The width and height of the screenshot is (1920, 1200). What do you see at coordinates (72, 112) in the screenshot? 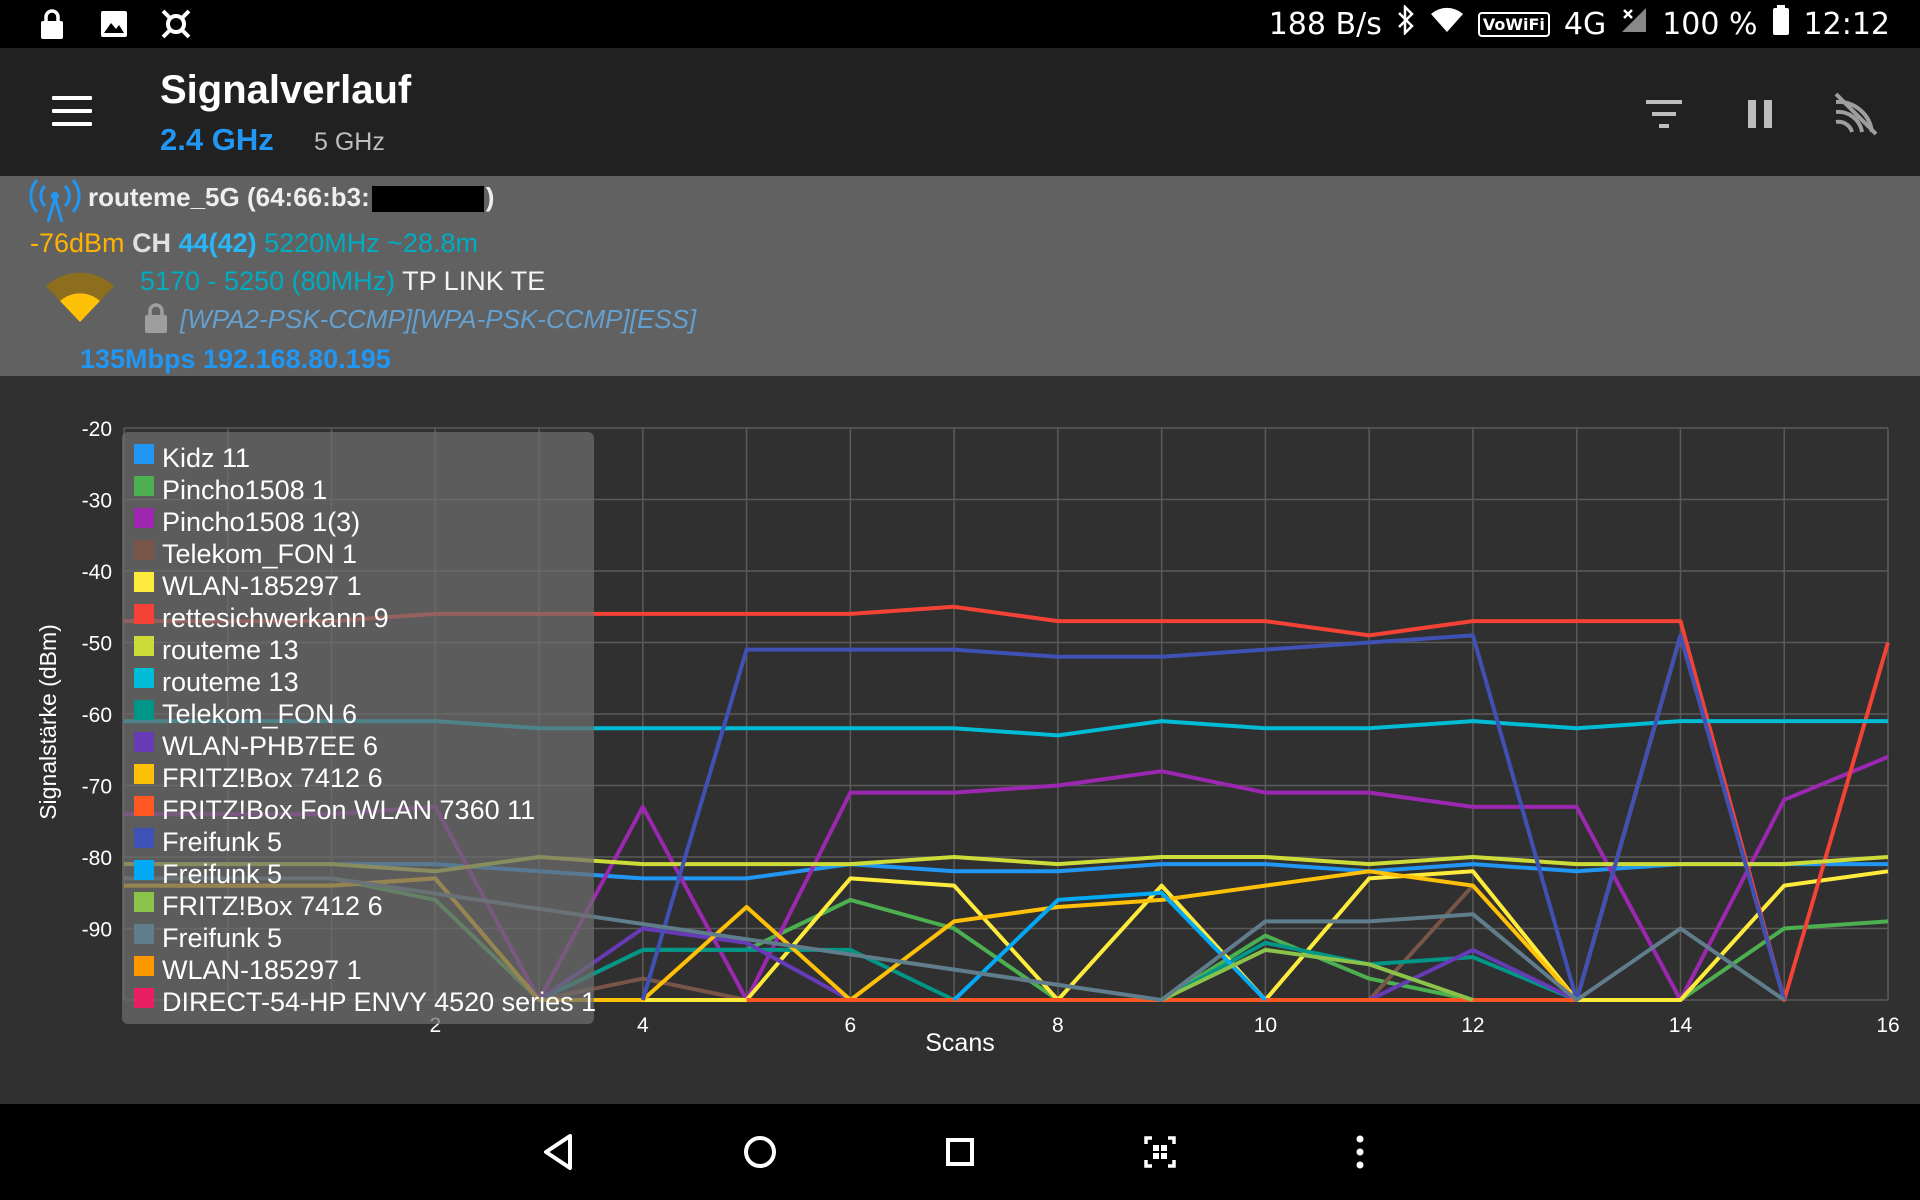
I see `menu-button` at bounding box center [72, 112].